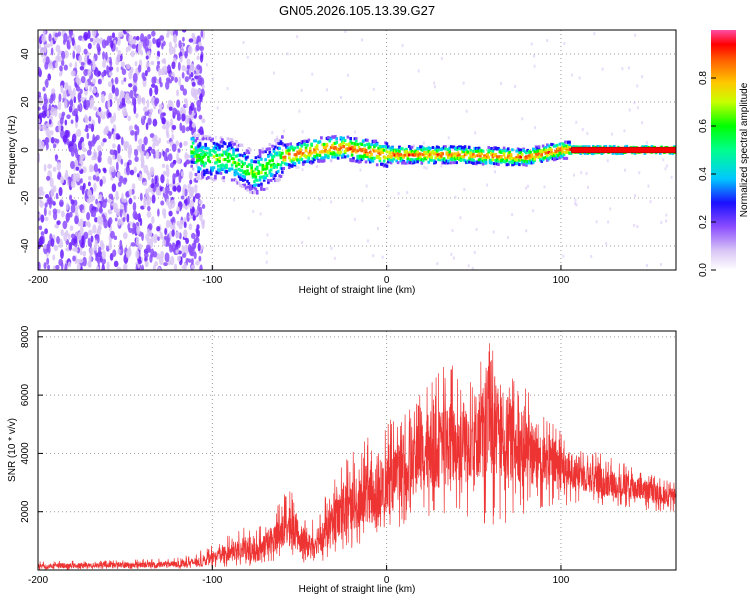 This screenshot has height=600, width=750. I want to click on spectrogram-xtick-label: 100, so click(561, 280).